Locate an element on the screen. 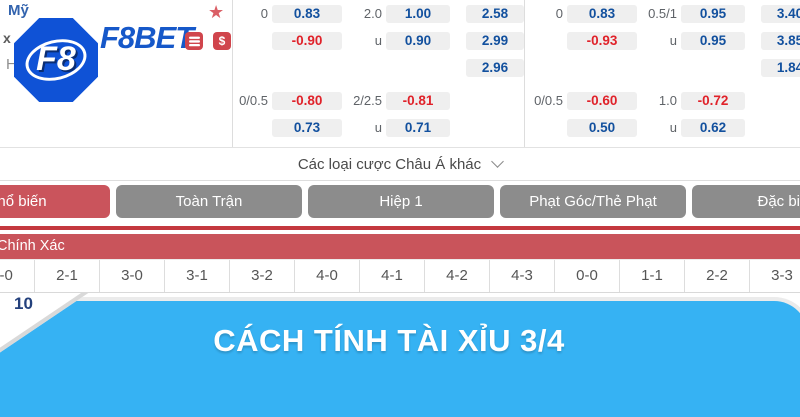 The width and height of the screenshot is (800, 417). logo-octagon-text: F8 is located at coordinates (56, 59).